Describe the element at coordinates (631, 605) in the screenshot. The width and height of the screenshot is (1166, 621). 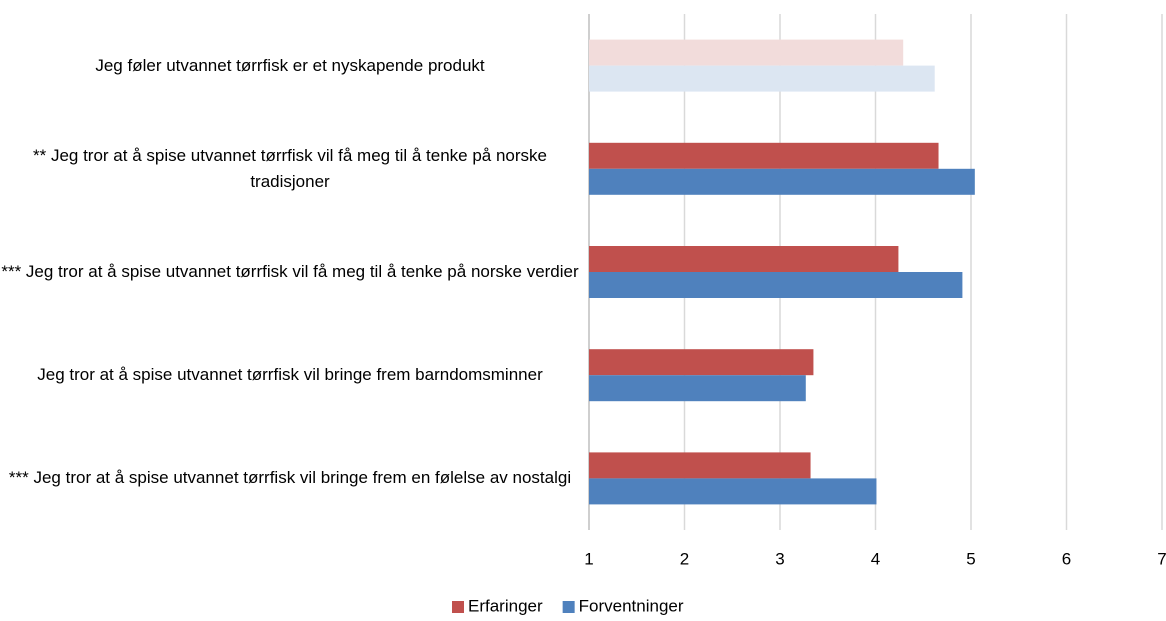
I see `legend-label: Forventninger` at that location.